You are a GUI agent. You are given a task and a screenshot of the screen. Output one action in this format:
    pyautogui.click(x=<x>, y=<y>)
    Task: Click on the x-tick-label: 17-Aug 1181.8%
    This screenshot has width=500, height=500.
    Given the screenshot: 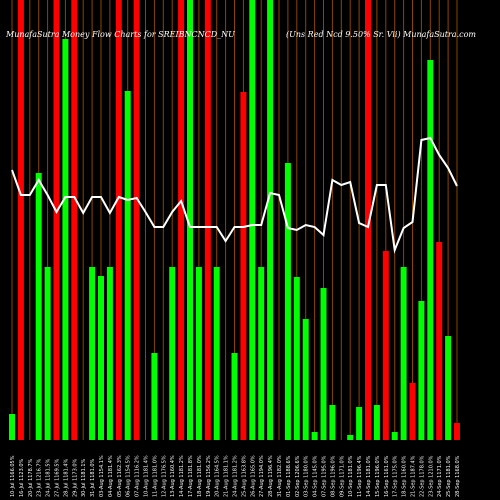 What is the action you would take?
    pyautogui.click(x=191, y=476)
    